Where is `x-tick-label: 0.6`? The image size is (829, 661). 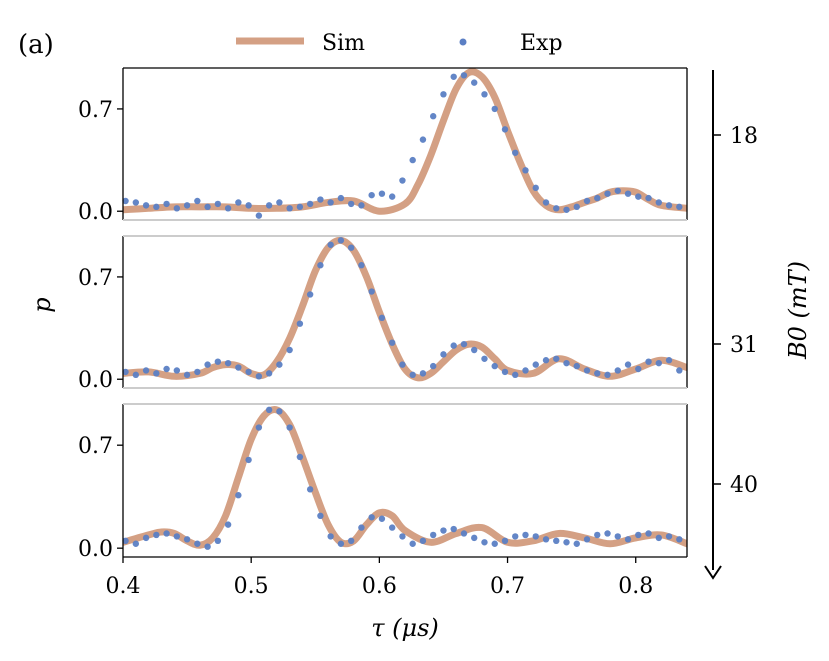
x-tick-label: 0.6 is located at coordinates (379, 586).